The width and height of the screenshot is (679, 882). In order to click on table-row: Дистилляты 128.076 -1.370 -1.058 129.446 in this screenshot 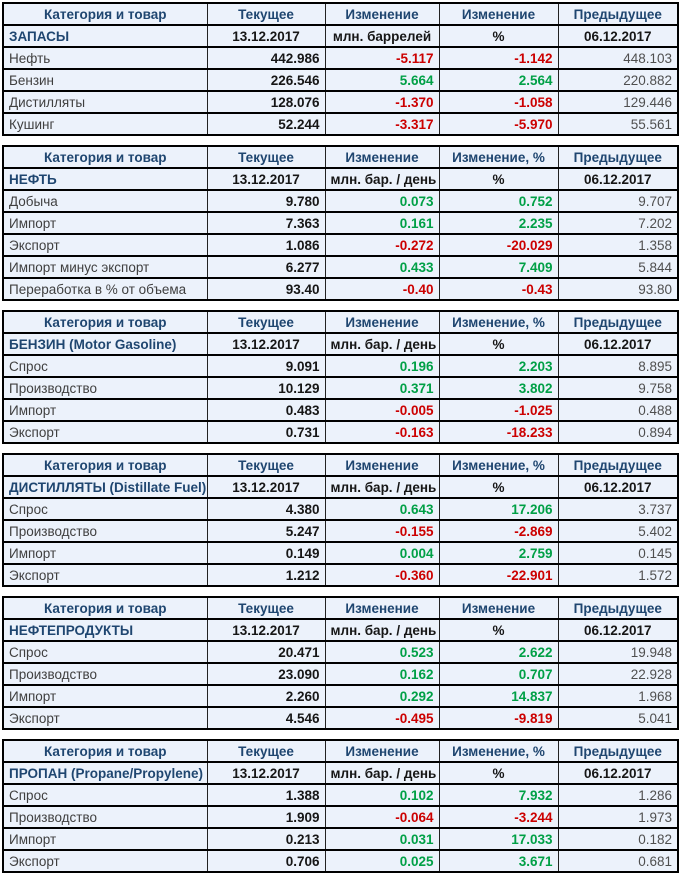, I will do `click(340, 102)`.